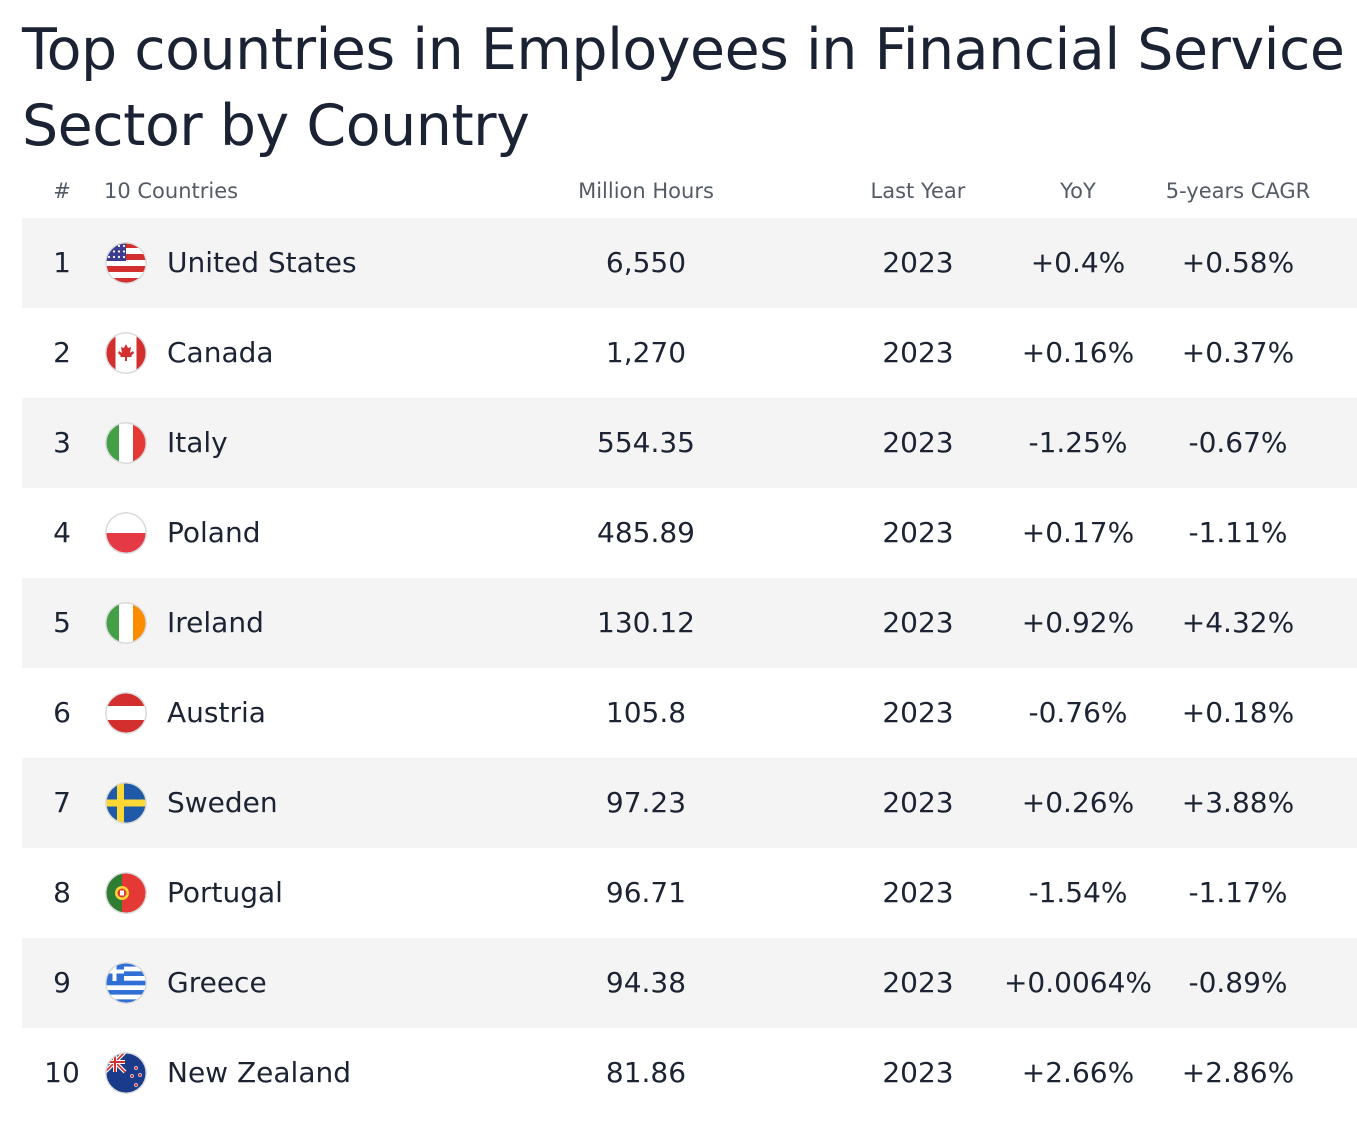  Describe the element at coordinates (62, 1072) in the screenshot. I see `rank-cell: 10` at that location.